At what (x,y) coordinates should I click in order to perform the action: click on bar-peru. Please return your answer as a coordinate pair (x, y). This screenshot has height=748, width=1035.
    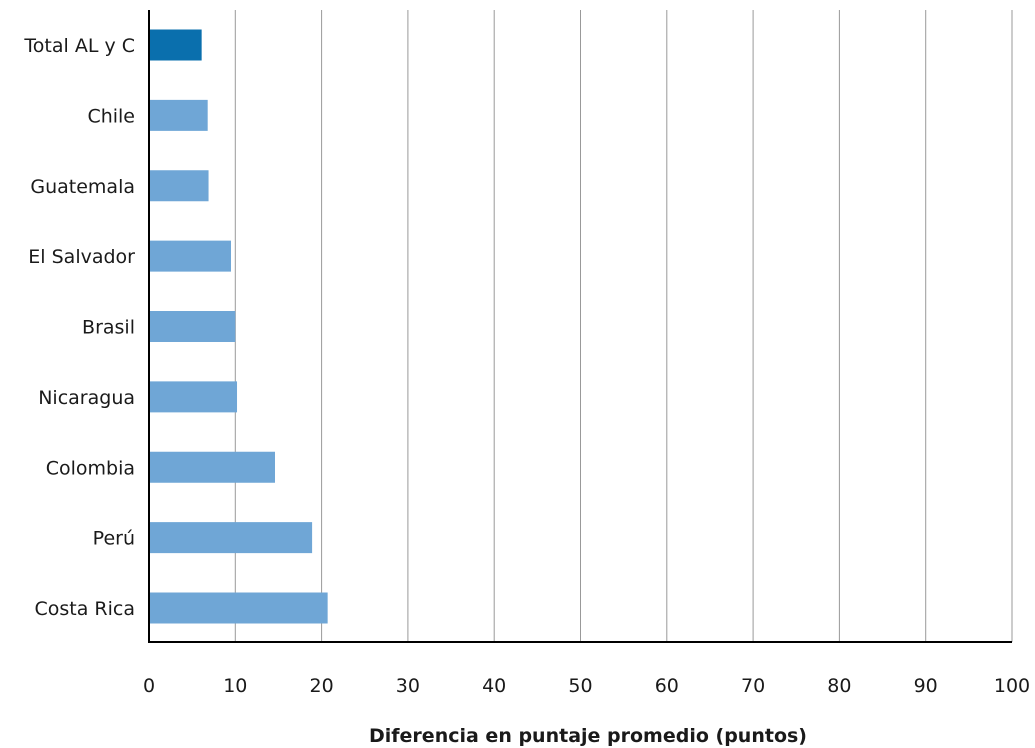
    Looking at the image, I should click on (231, 538).